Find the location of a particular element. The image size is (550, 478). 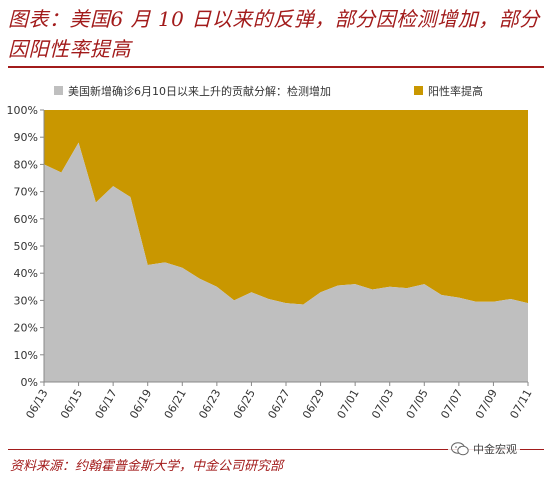

chart-title: 图表：美国6 月 10 日以来的反弹，部分因检测增加，部分因阳性率提高 is located at coordinates (274, 34).